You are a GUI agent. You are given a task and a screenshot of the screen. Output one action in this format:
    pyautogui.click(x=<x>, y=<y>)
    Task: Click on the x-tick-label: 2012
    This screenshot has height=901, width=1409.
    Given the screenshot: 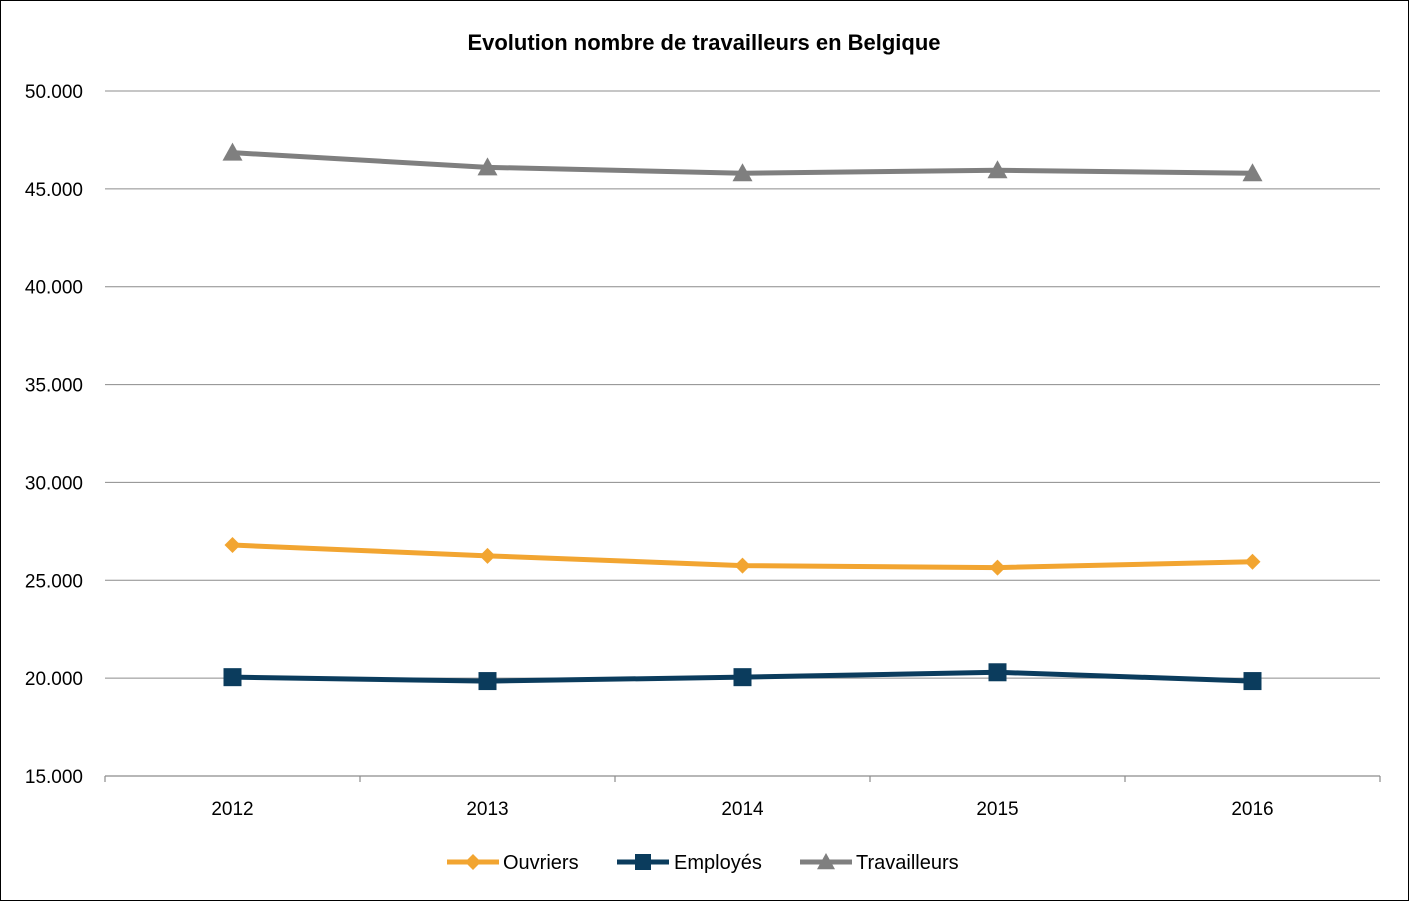 What is the action you would take?
    pyautogui.click(x=232, y=809)
    